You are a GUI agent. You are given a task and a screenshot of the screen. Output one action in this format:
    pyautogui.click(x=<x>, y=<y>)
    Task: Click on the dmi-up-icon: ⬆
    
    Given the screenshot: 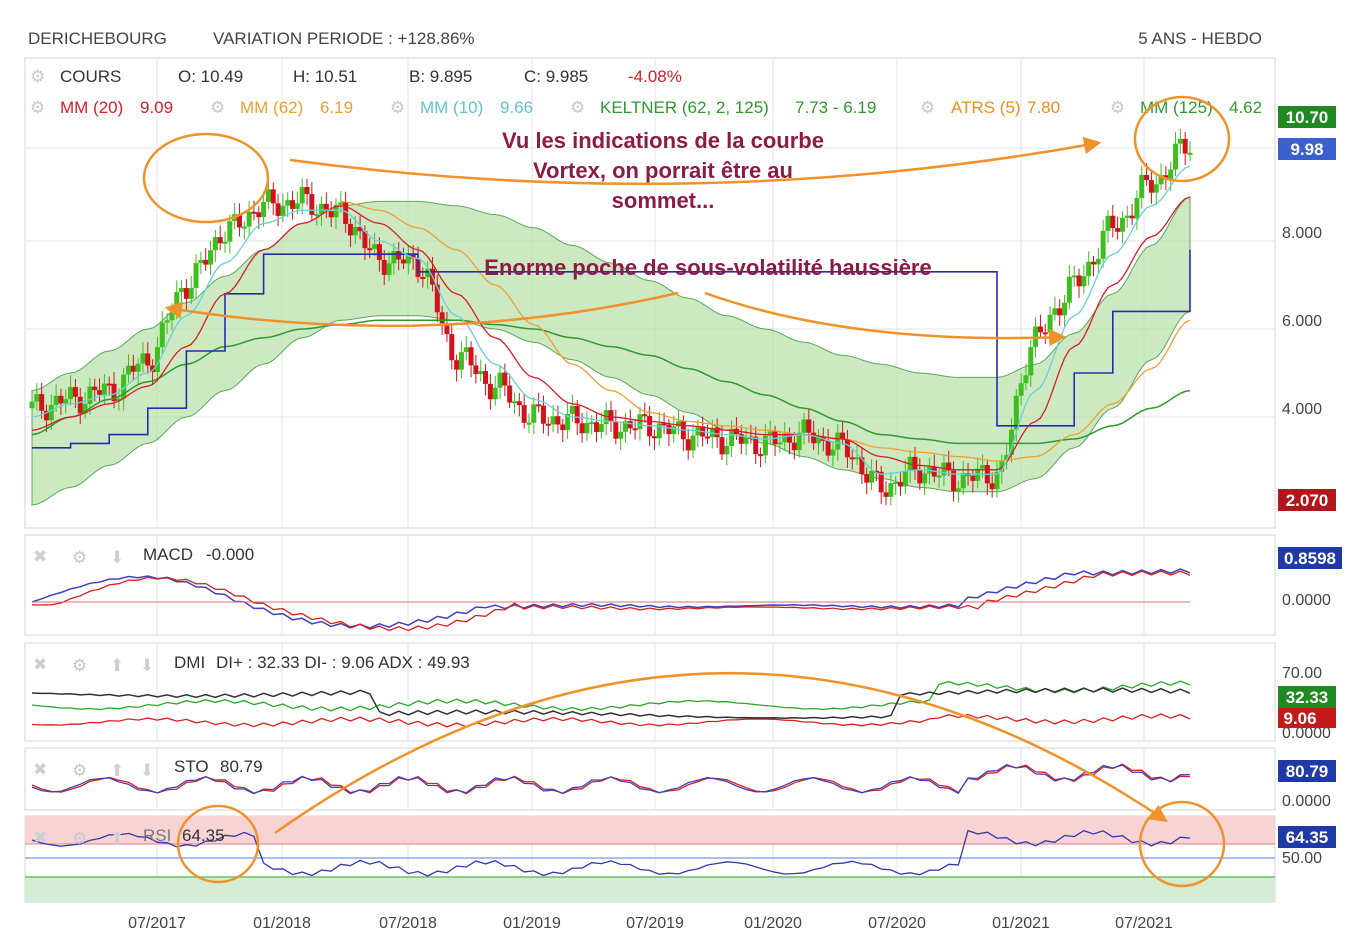 What is the action you would take?
    pyautogui.click(x=117, y=665)
    